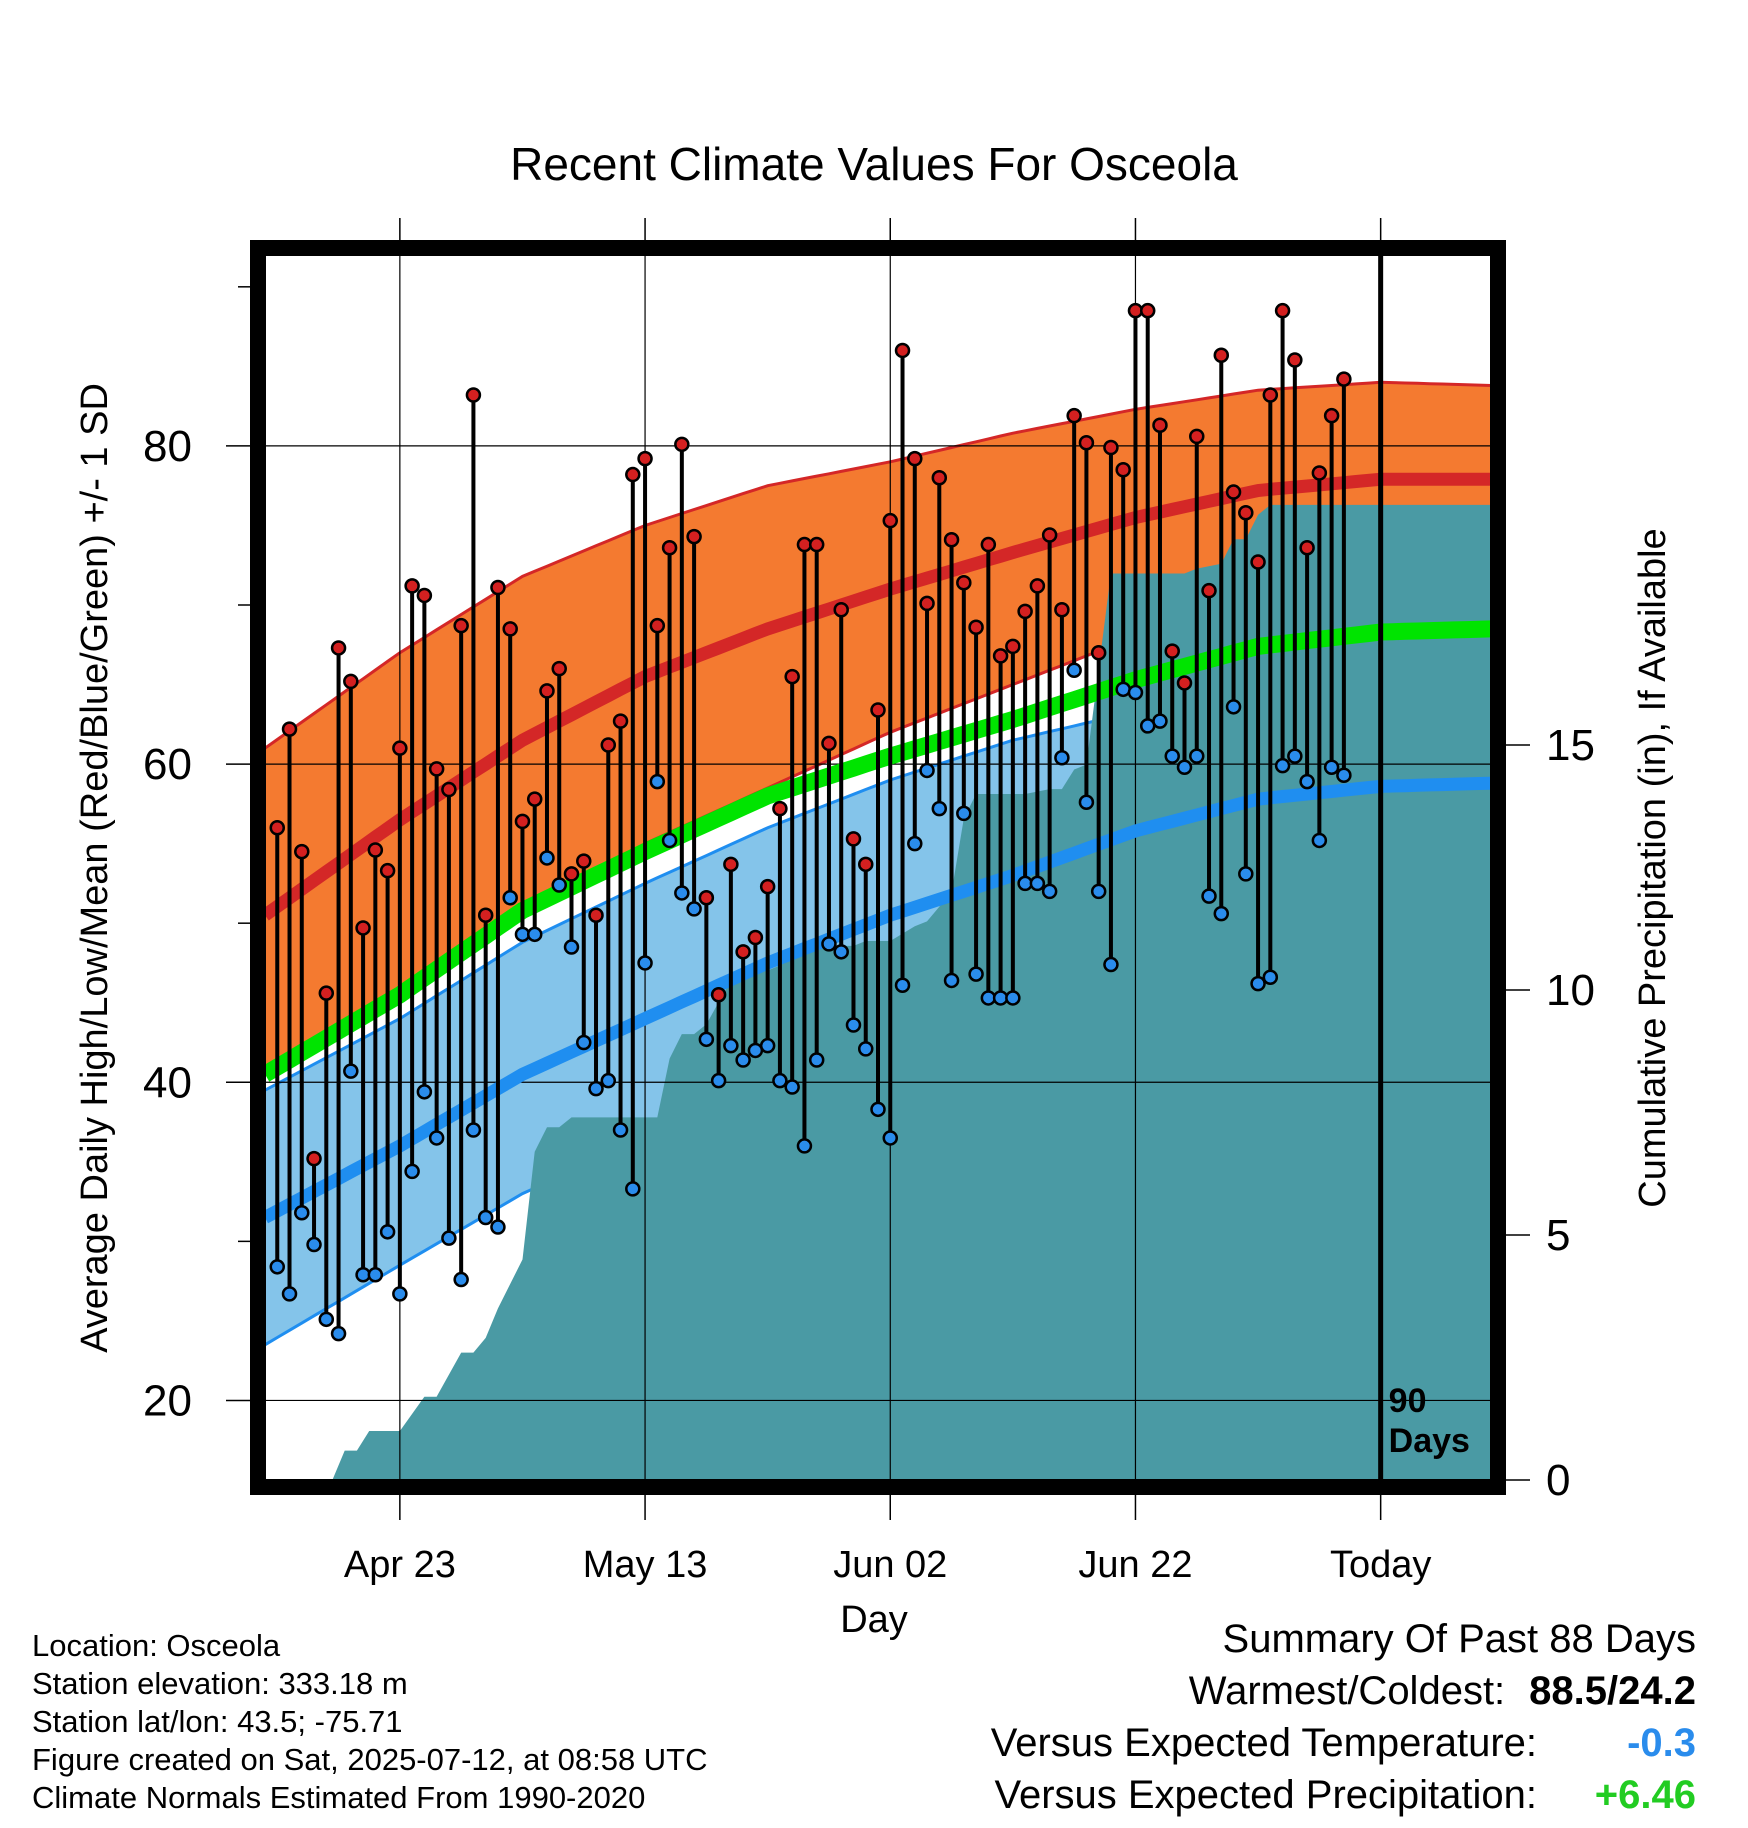 This screenshot has width=1748, height=1828. I want to click on x-tick-label: Today, so click(1380, 1565).